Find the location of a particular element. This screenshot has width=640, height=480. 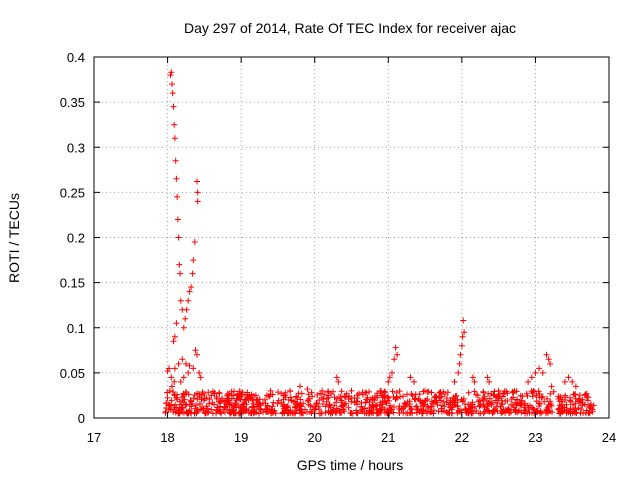

x-axis-label: GPS time / hours is located at coordinates (350, 465).